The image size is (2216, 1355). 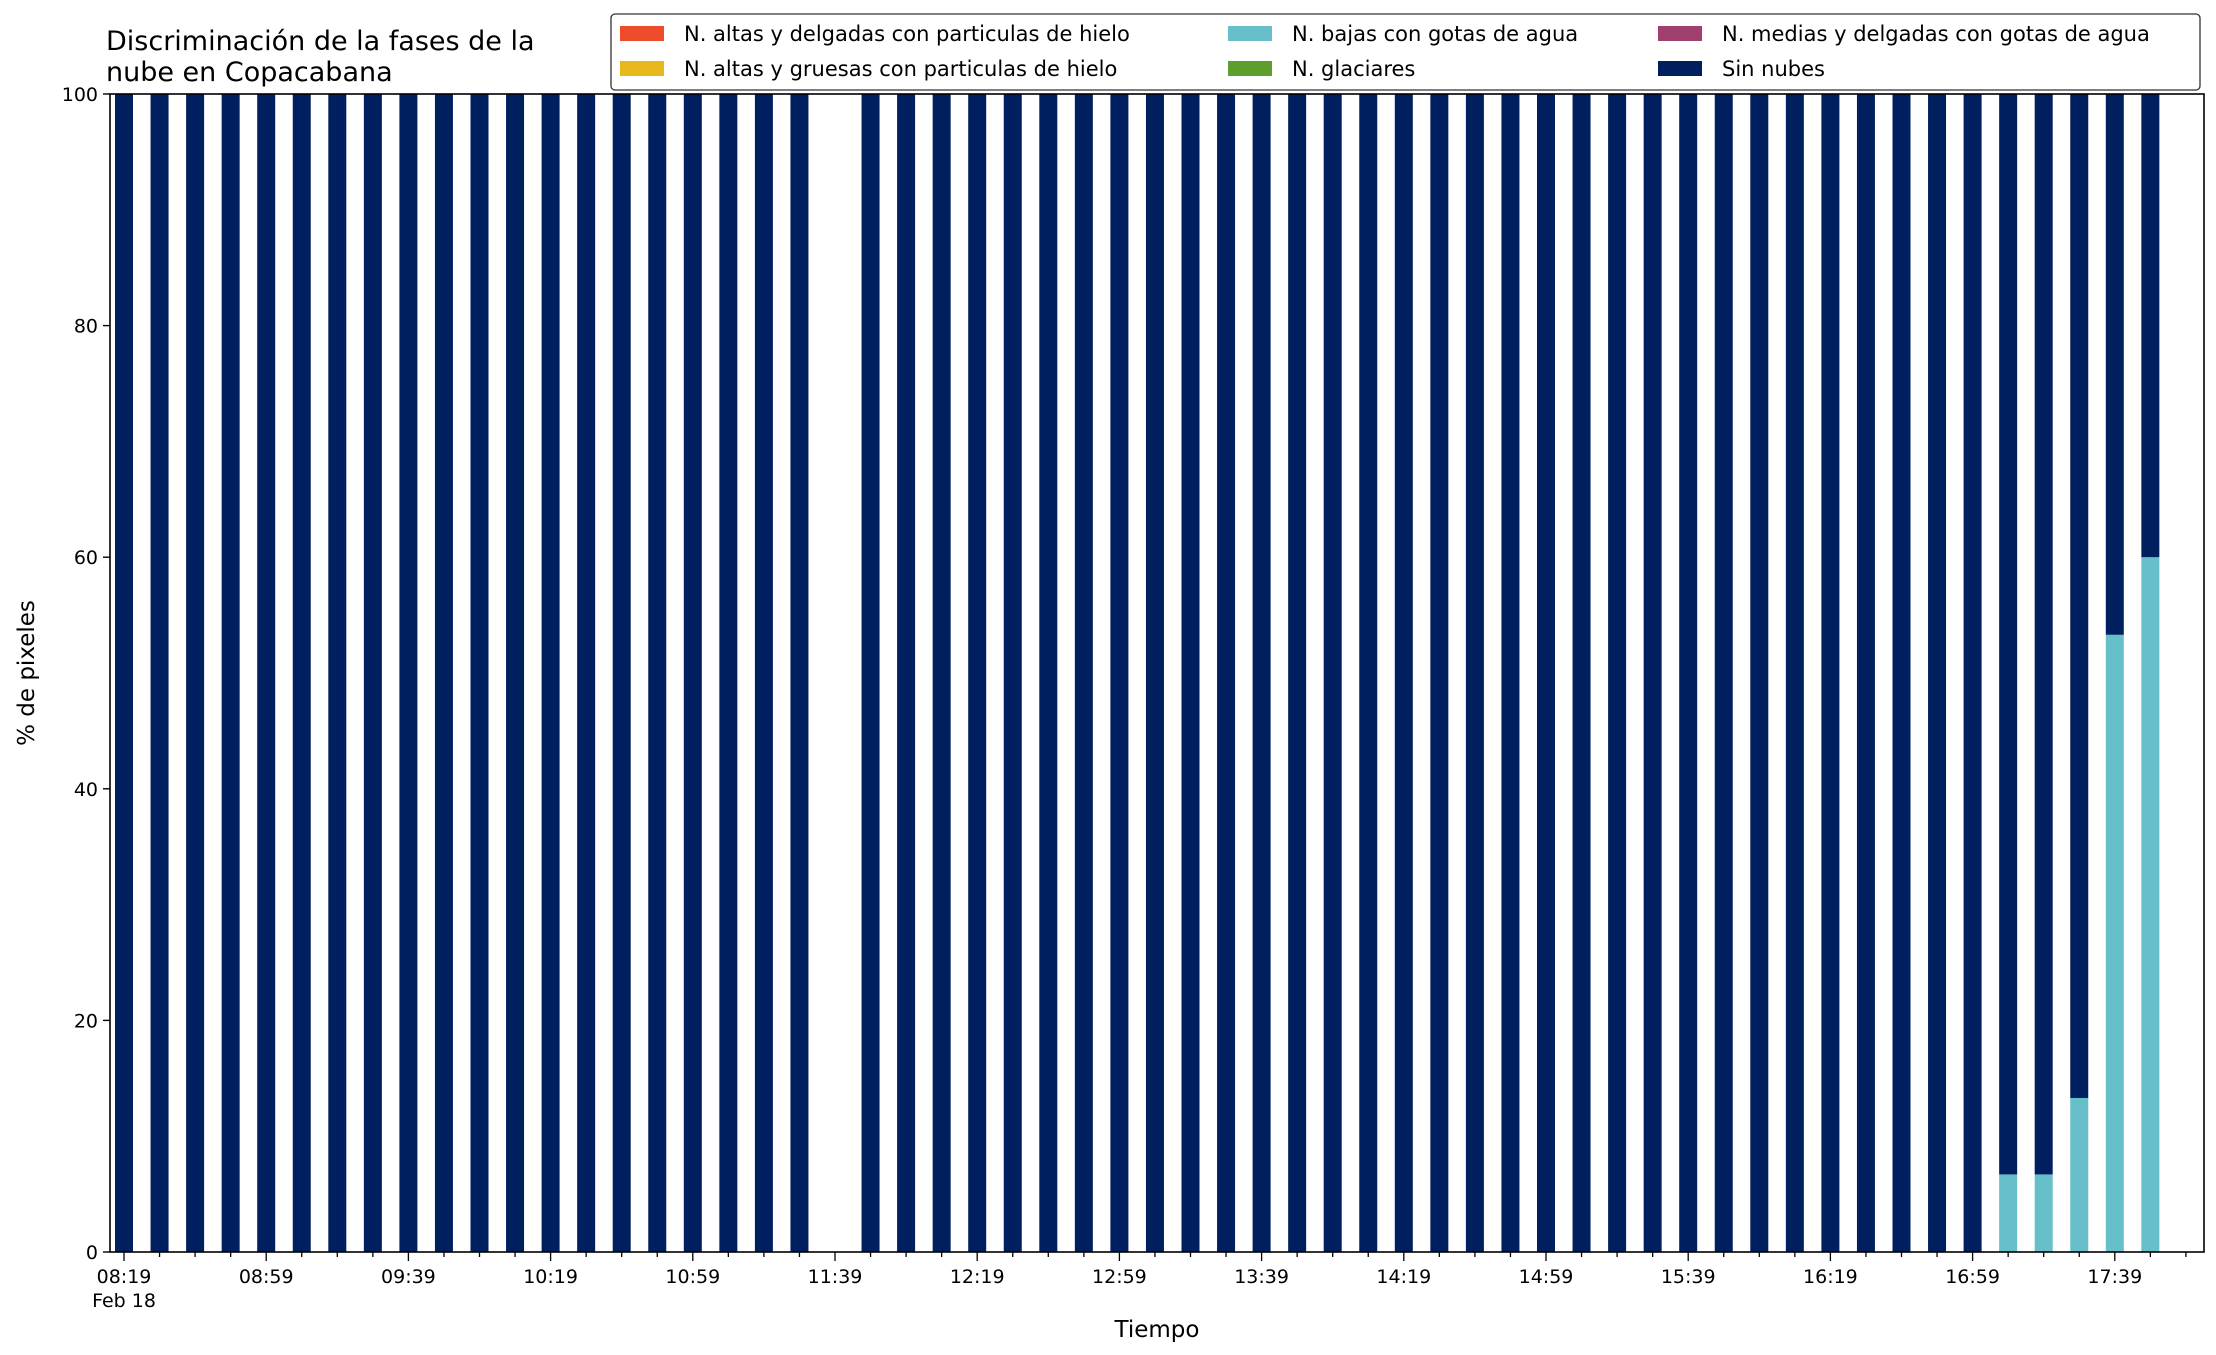 What do you see at coordinates (692, 1277) in the screenshot?
I see `x-tick-label: 10:59` at bounding box center [692, 1277].